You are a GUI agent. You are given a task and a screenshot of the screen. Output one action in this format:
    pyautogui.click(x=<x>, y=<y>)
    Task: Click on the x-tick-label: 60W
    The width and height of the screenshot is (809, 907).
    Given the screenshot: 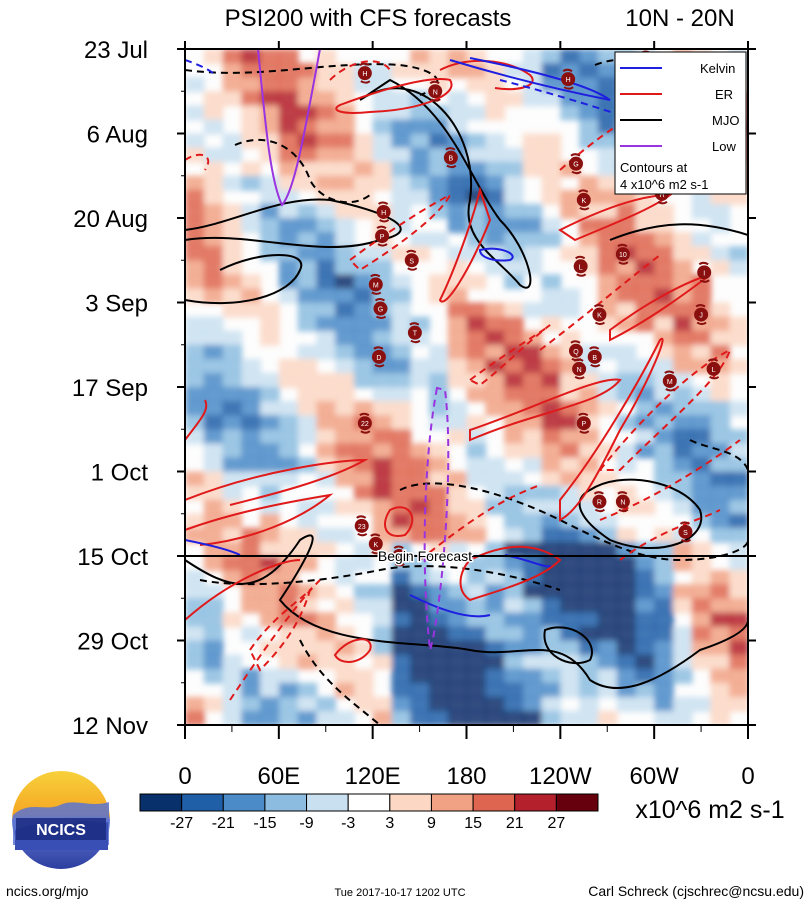 What is the action you would take?
    pyautogui.click(x=654, y=776)
    